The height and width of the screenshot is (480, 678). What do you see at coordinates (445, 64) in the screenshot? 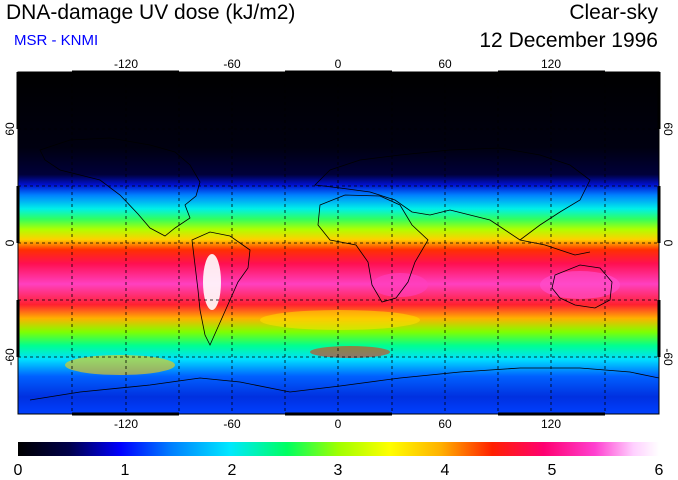
I see `lon-tick-top: 60` at bounding box center [445, 64].